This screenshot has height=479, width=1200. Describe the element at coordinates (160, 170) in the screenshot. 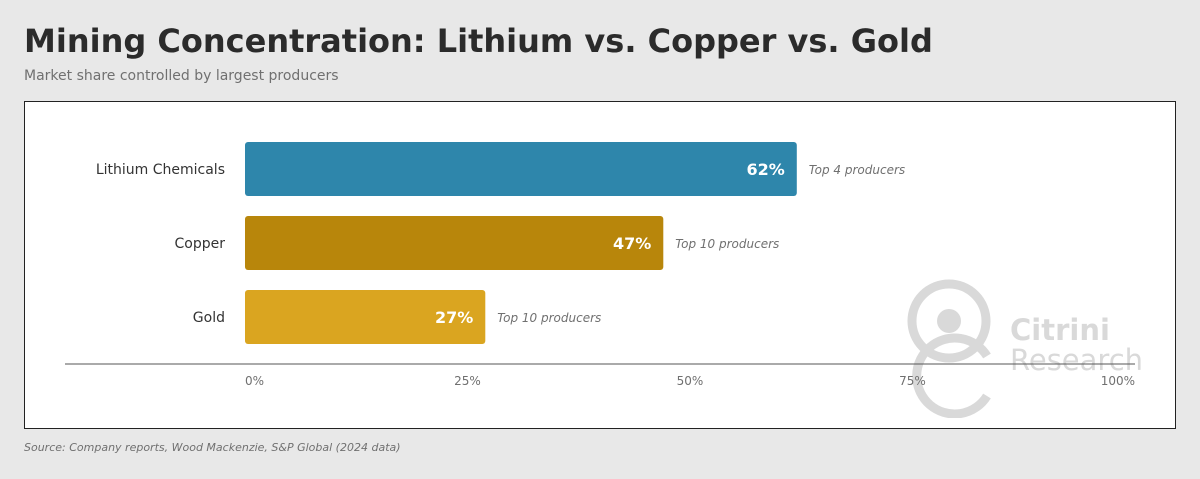

I see `category-label: Lithium Chemicals` at that location.